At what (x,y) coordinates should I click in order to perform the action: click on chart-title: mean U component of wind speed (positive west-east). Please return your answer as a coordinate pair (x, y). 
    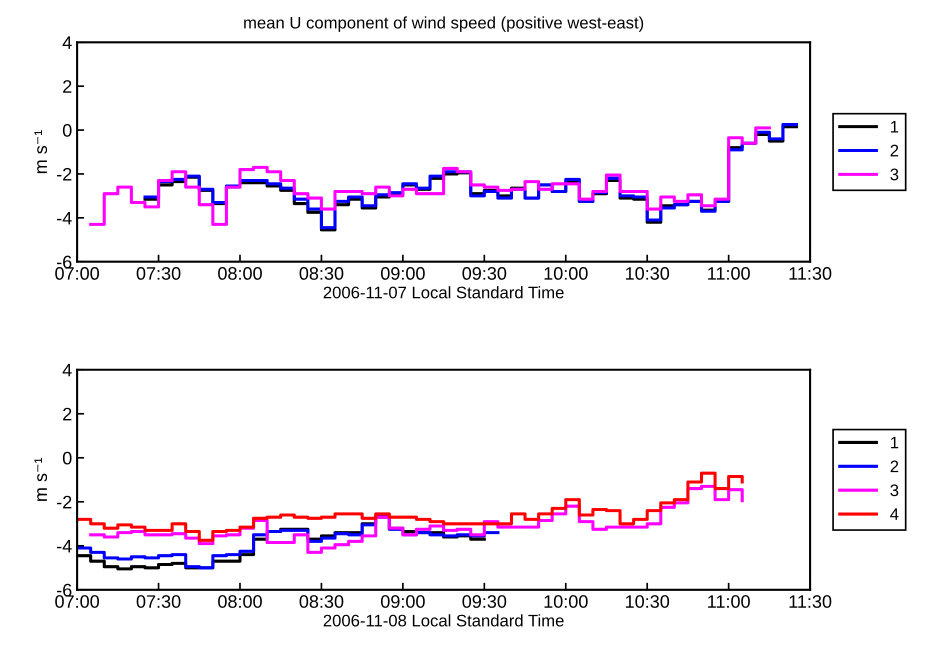
    Looking at the image, I should click on (444, 24).